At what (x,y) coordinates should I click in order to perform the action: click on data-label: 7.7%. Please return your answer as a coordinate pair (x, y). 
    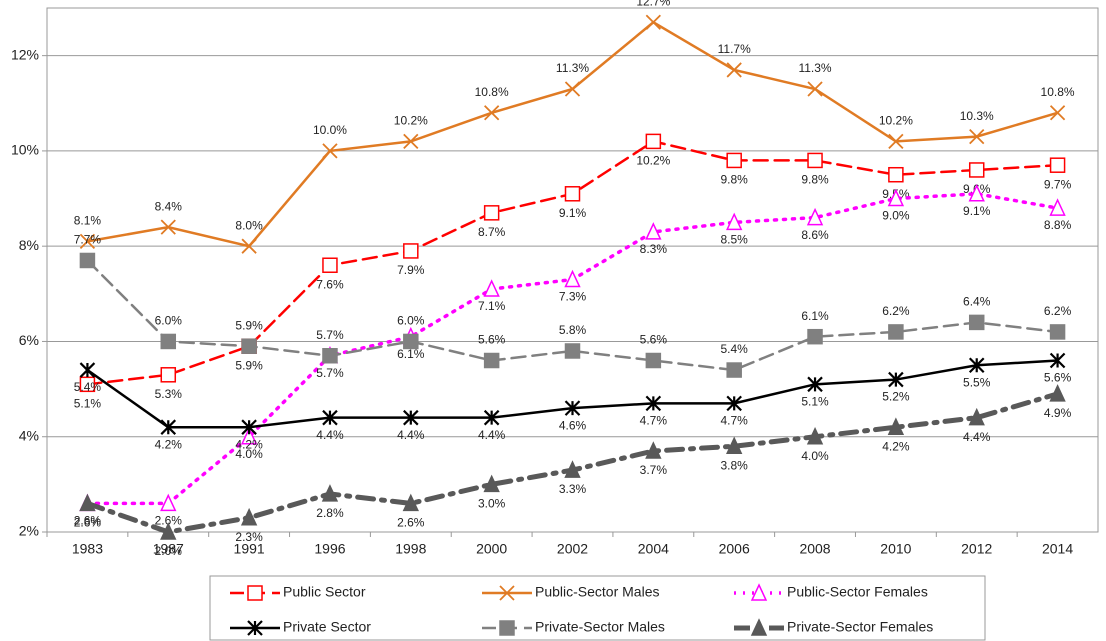
    Looking at the image, I should click on (88, 240).